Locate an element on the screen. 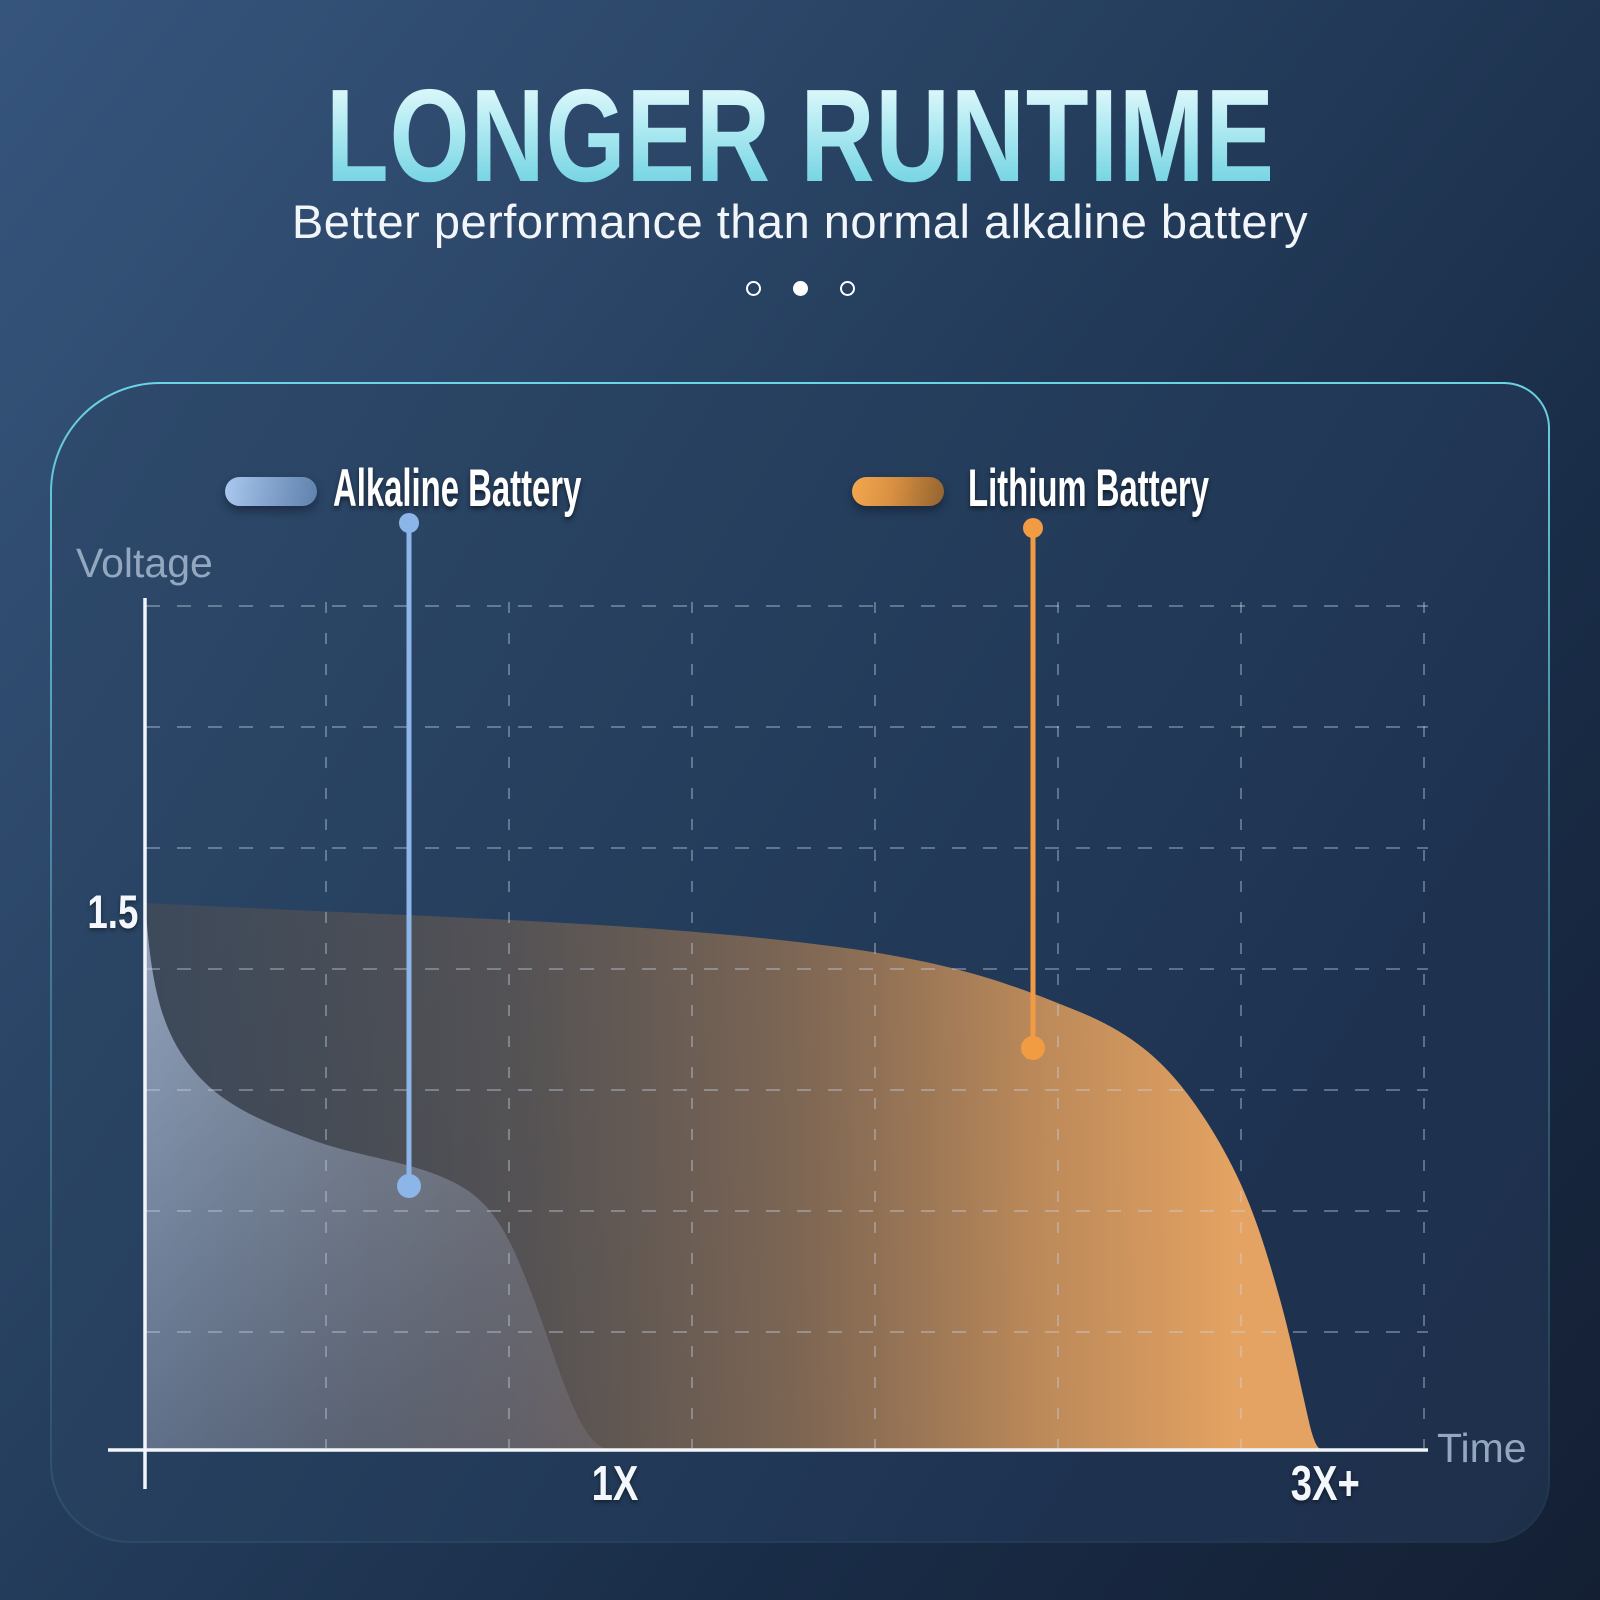 Image resolution: width=1600 pixels, height=1600 pixels. x-tick-1x: 1X is located at coordinates (615, 1484).